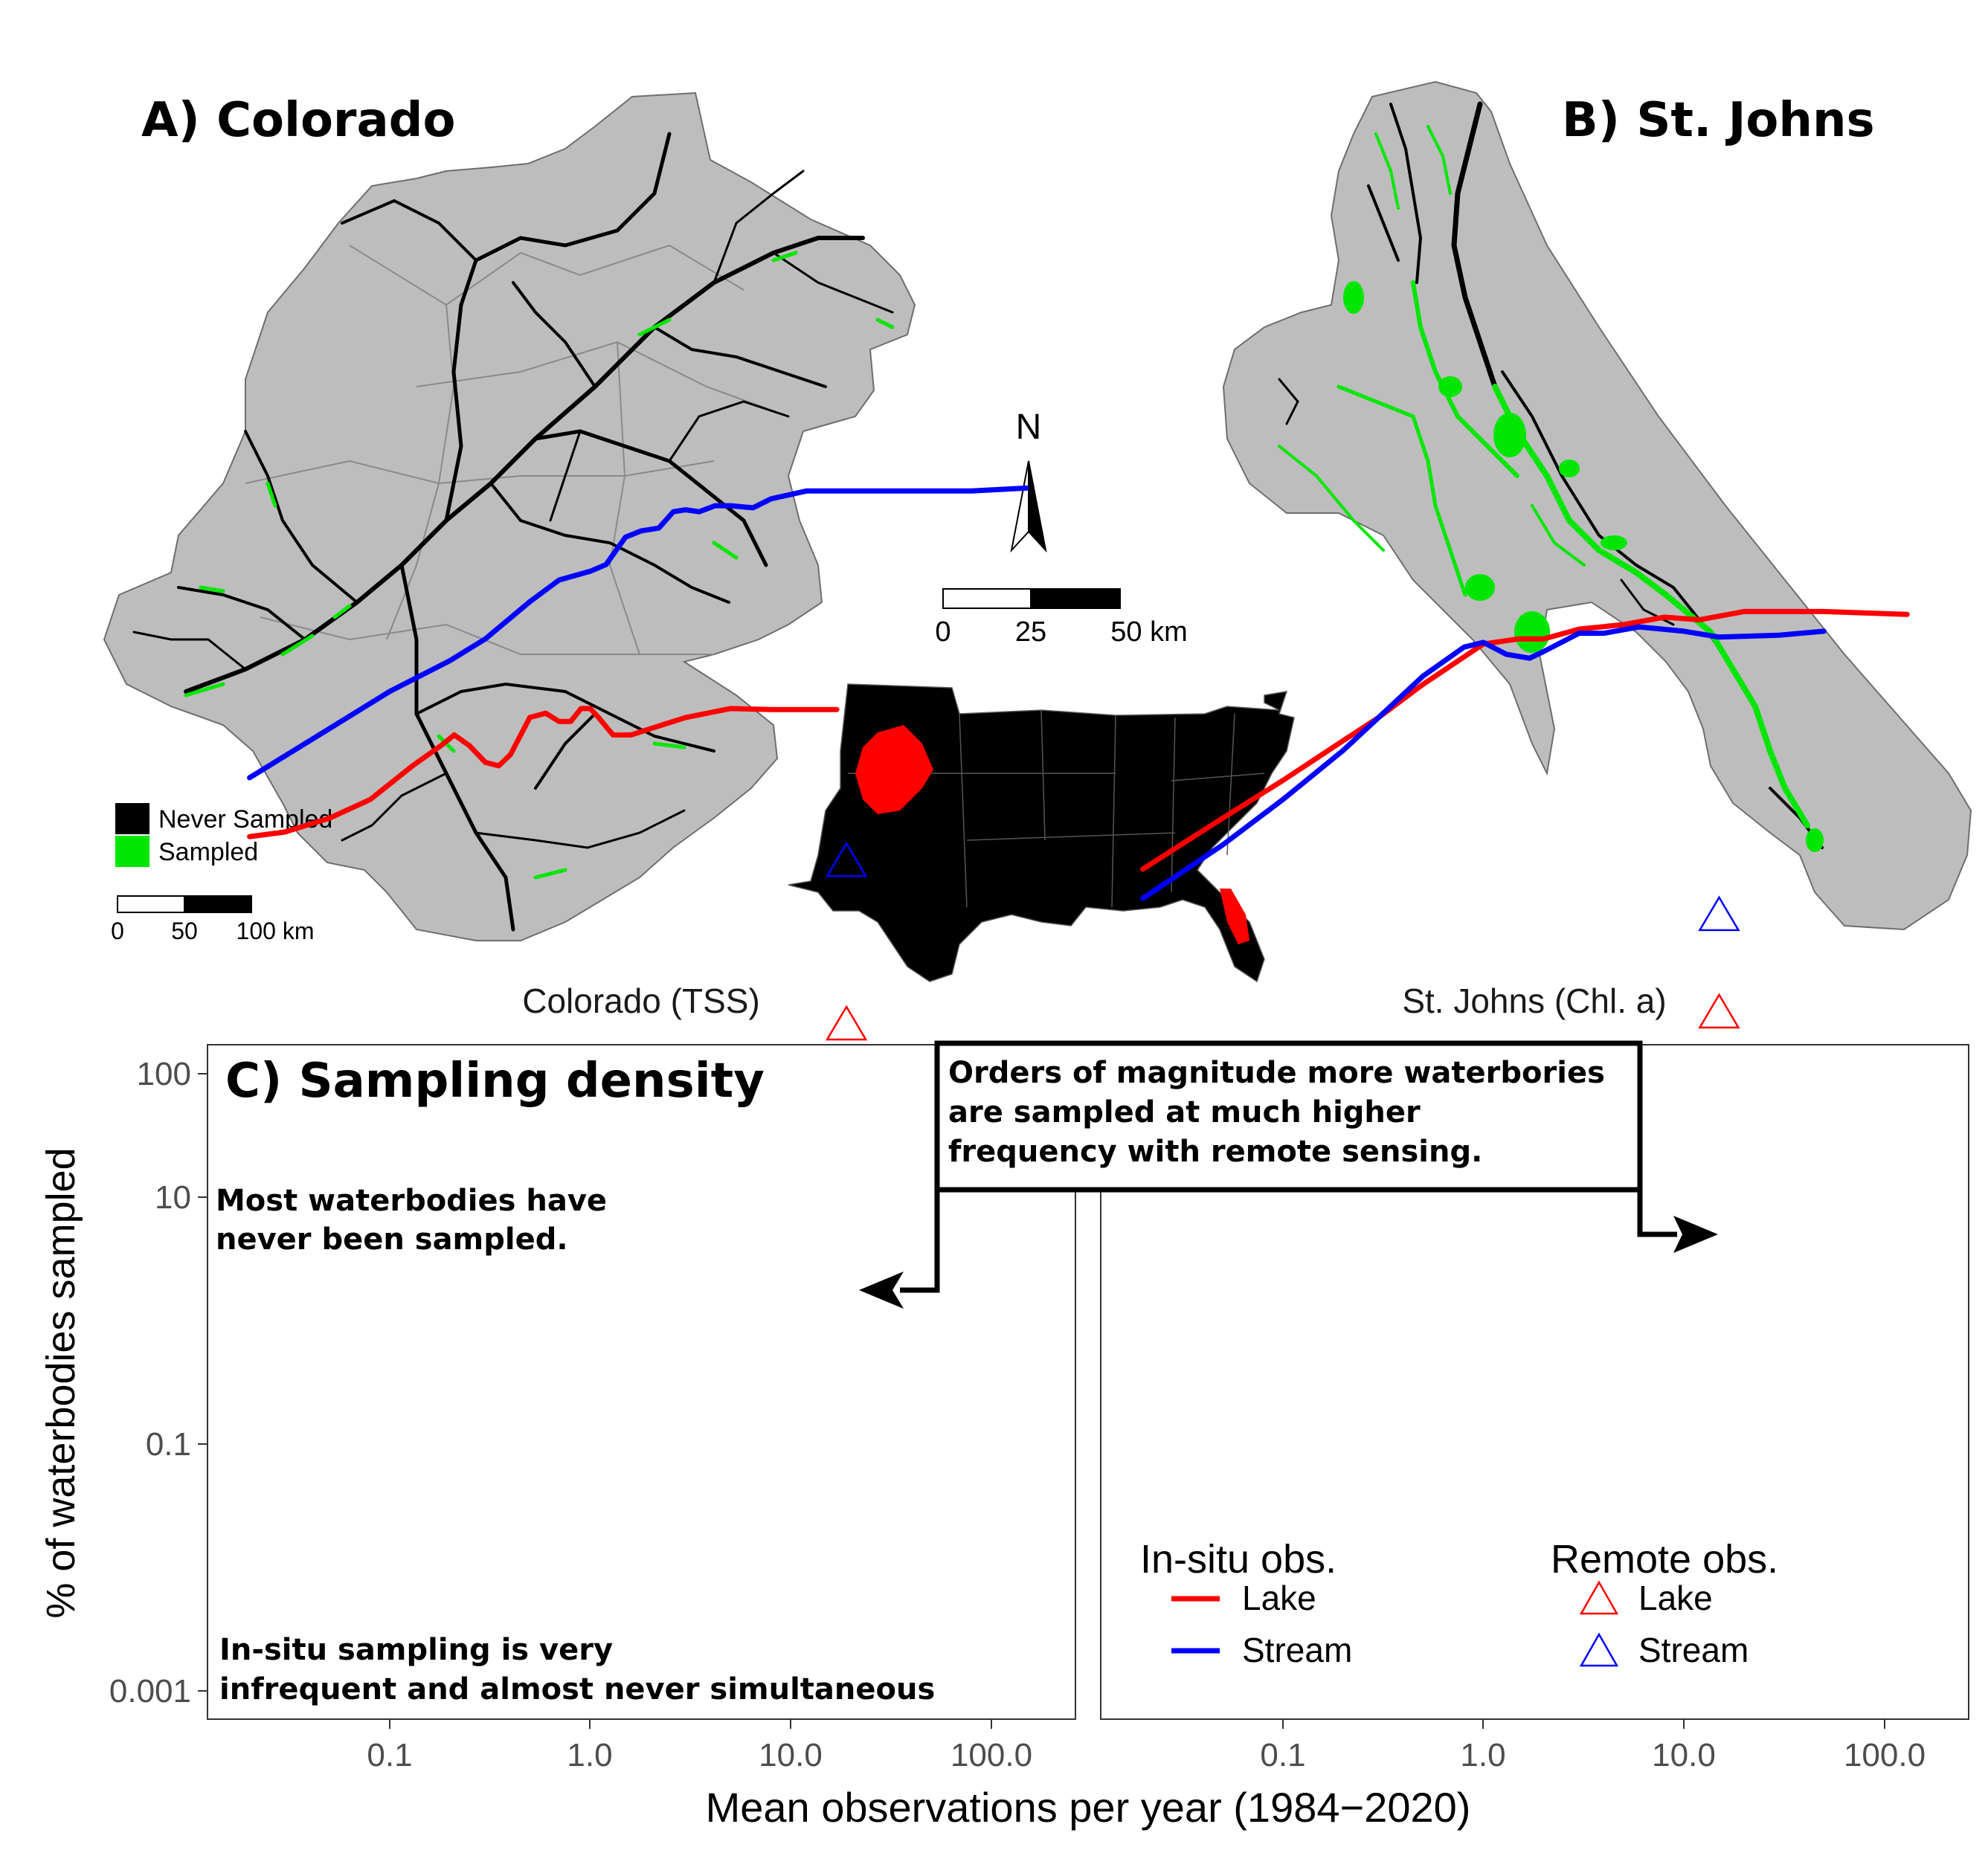 The height and width of the screenshot is (1853, 1988). Describe the element at coordinates (1279, 1598) in the screenshot. I see `legend-insitu-lake-label: Lake` at that location.